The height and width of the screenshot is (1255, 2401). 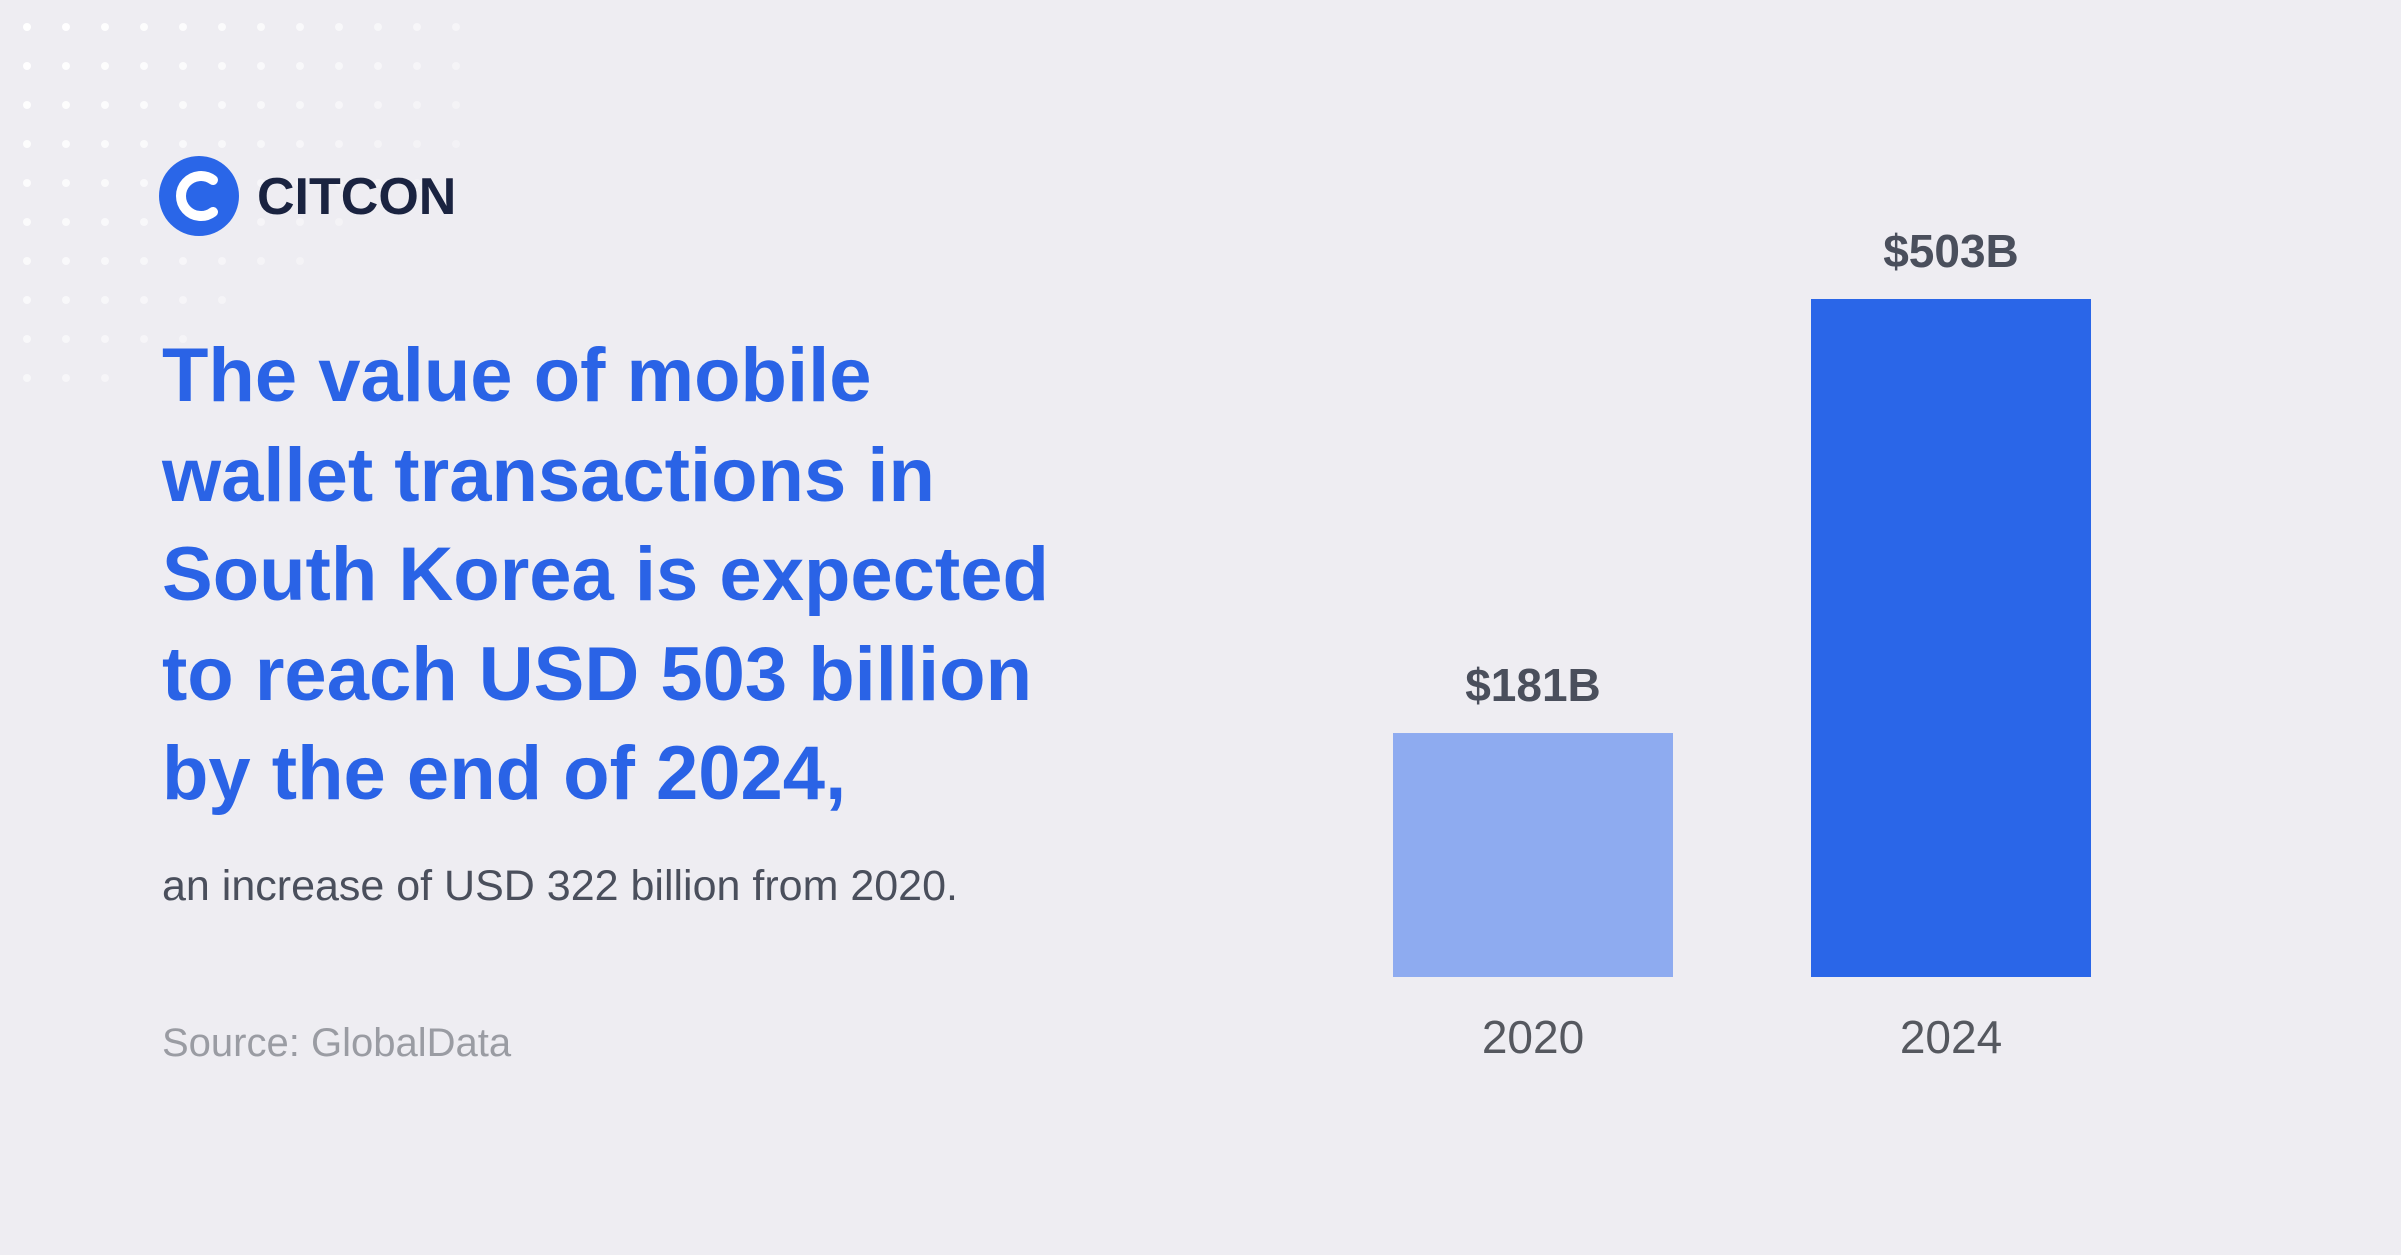 I want to click on dot-pattern, so click(x=241, y=202).